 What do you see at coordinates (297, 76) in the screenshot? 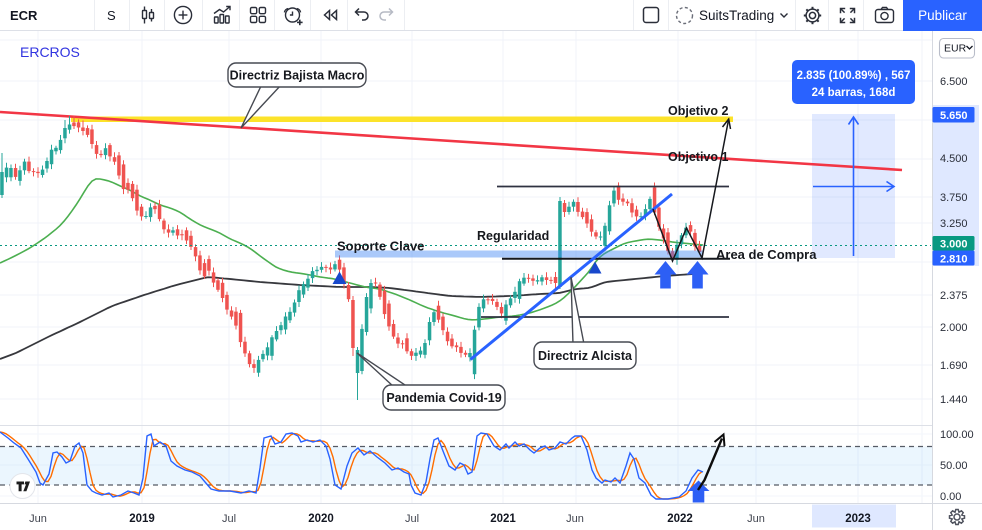
I see `svg-text: Directriz Bajista Macro` at bounding box center [297, 76].